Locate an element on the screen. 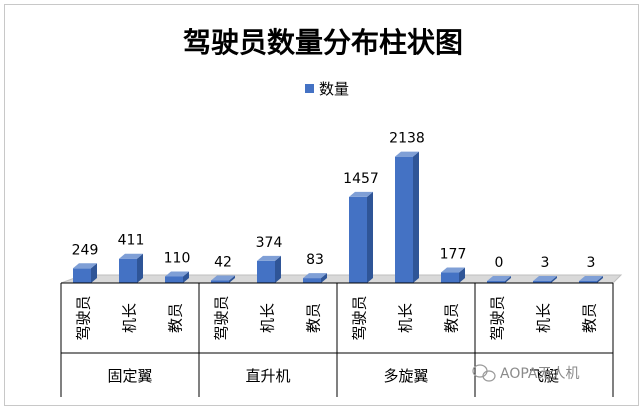 The image size is (642, 409). data-label: 83 is located at coordinates (315, 260).